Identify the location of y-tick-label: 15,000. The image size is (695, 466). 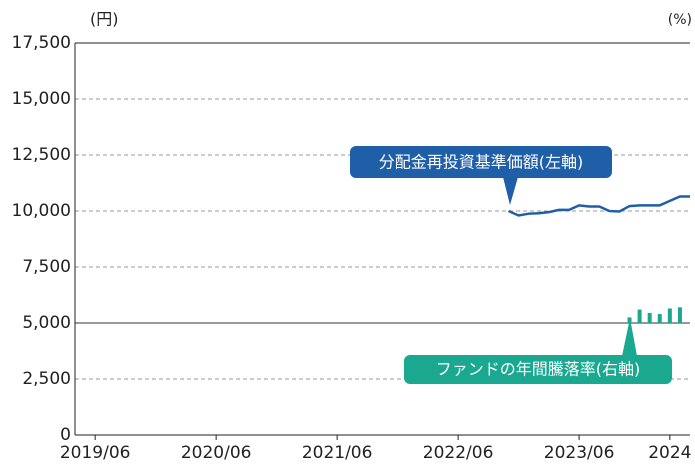
(41, 99).